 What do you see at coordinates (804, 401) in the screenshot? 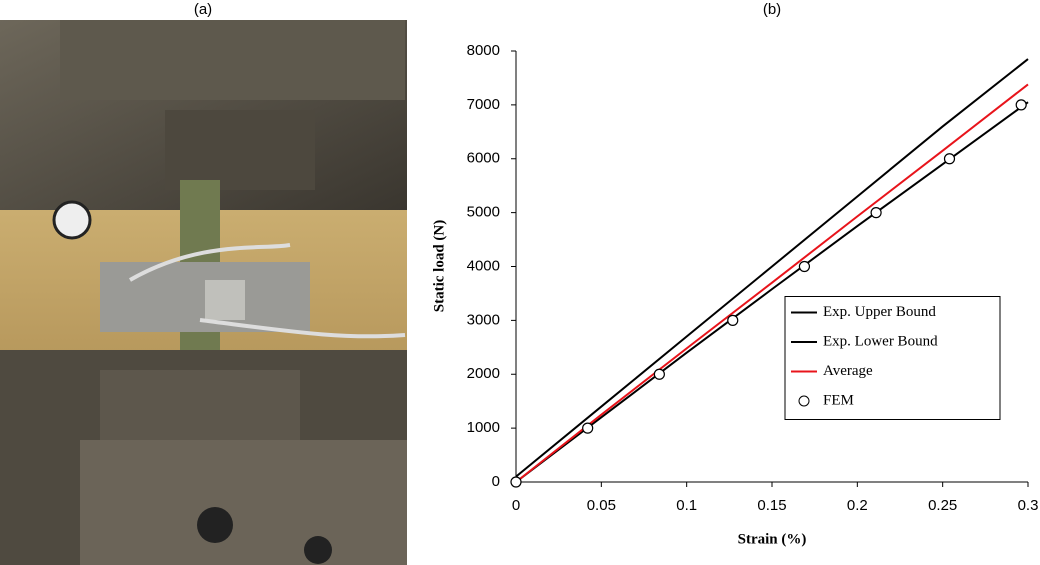
I see `legend-marker` at bounding box center [804, 401].